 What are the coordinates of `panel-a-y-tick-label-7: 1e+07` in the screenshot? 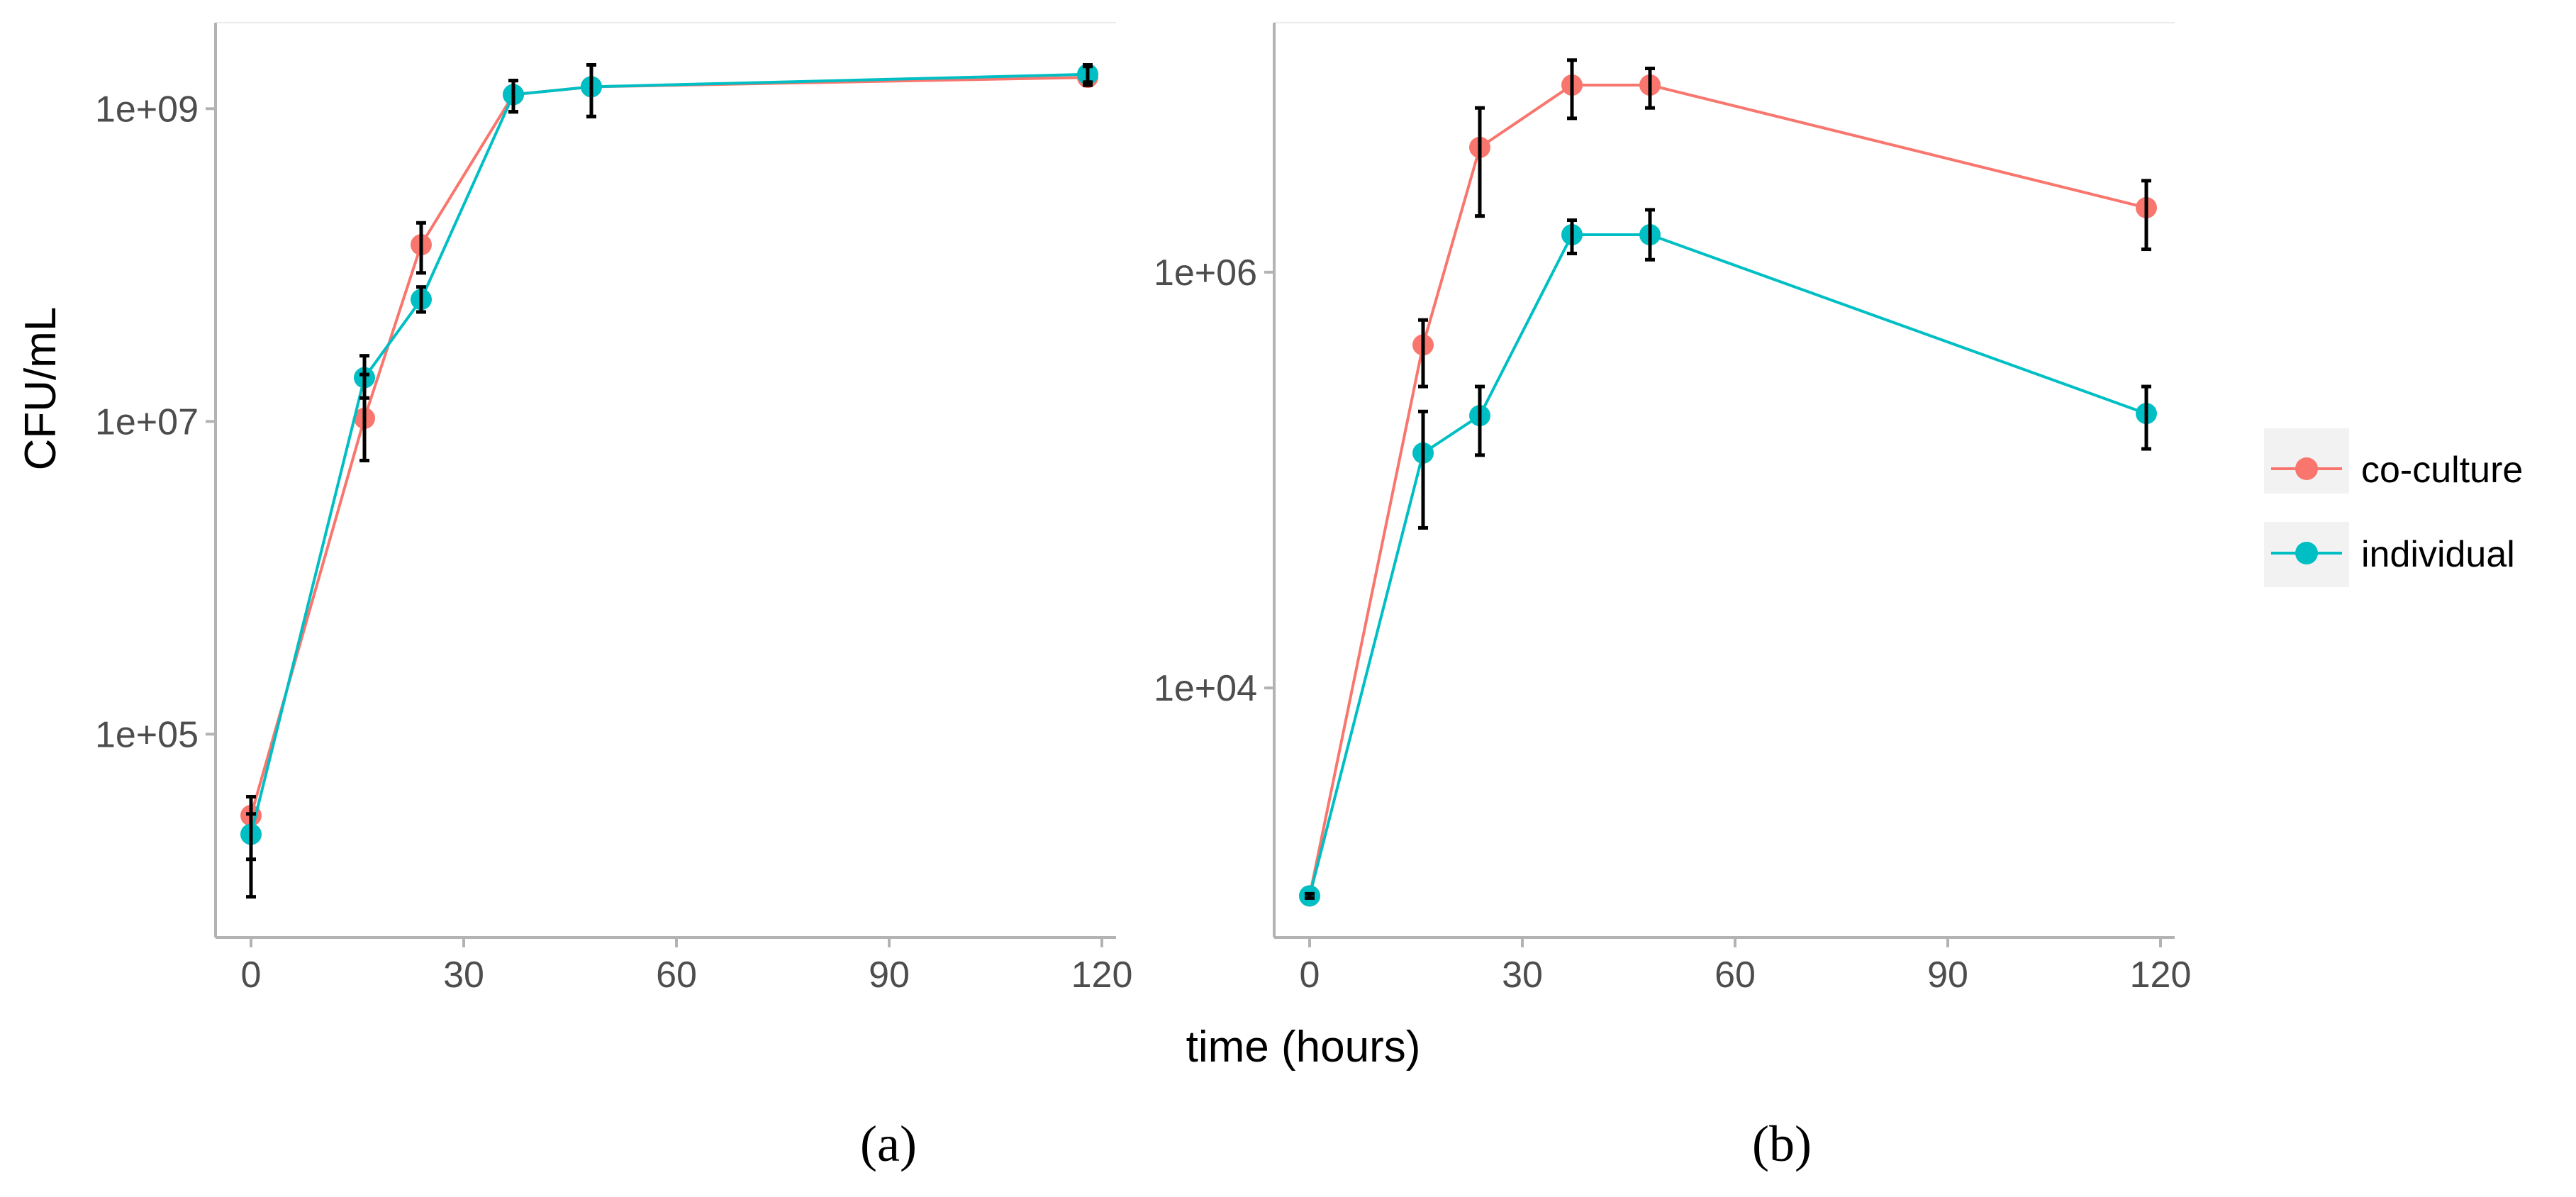 It's located at (147, 421).